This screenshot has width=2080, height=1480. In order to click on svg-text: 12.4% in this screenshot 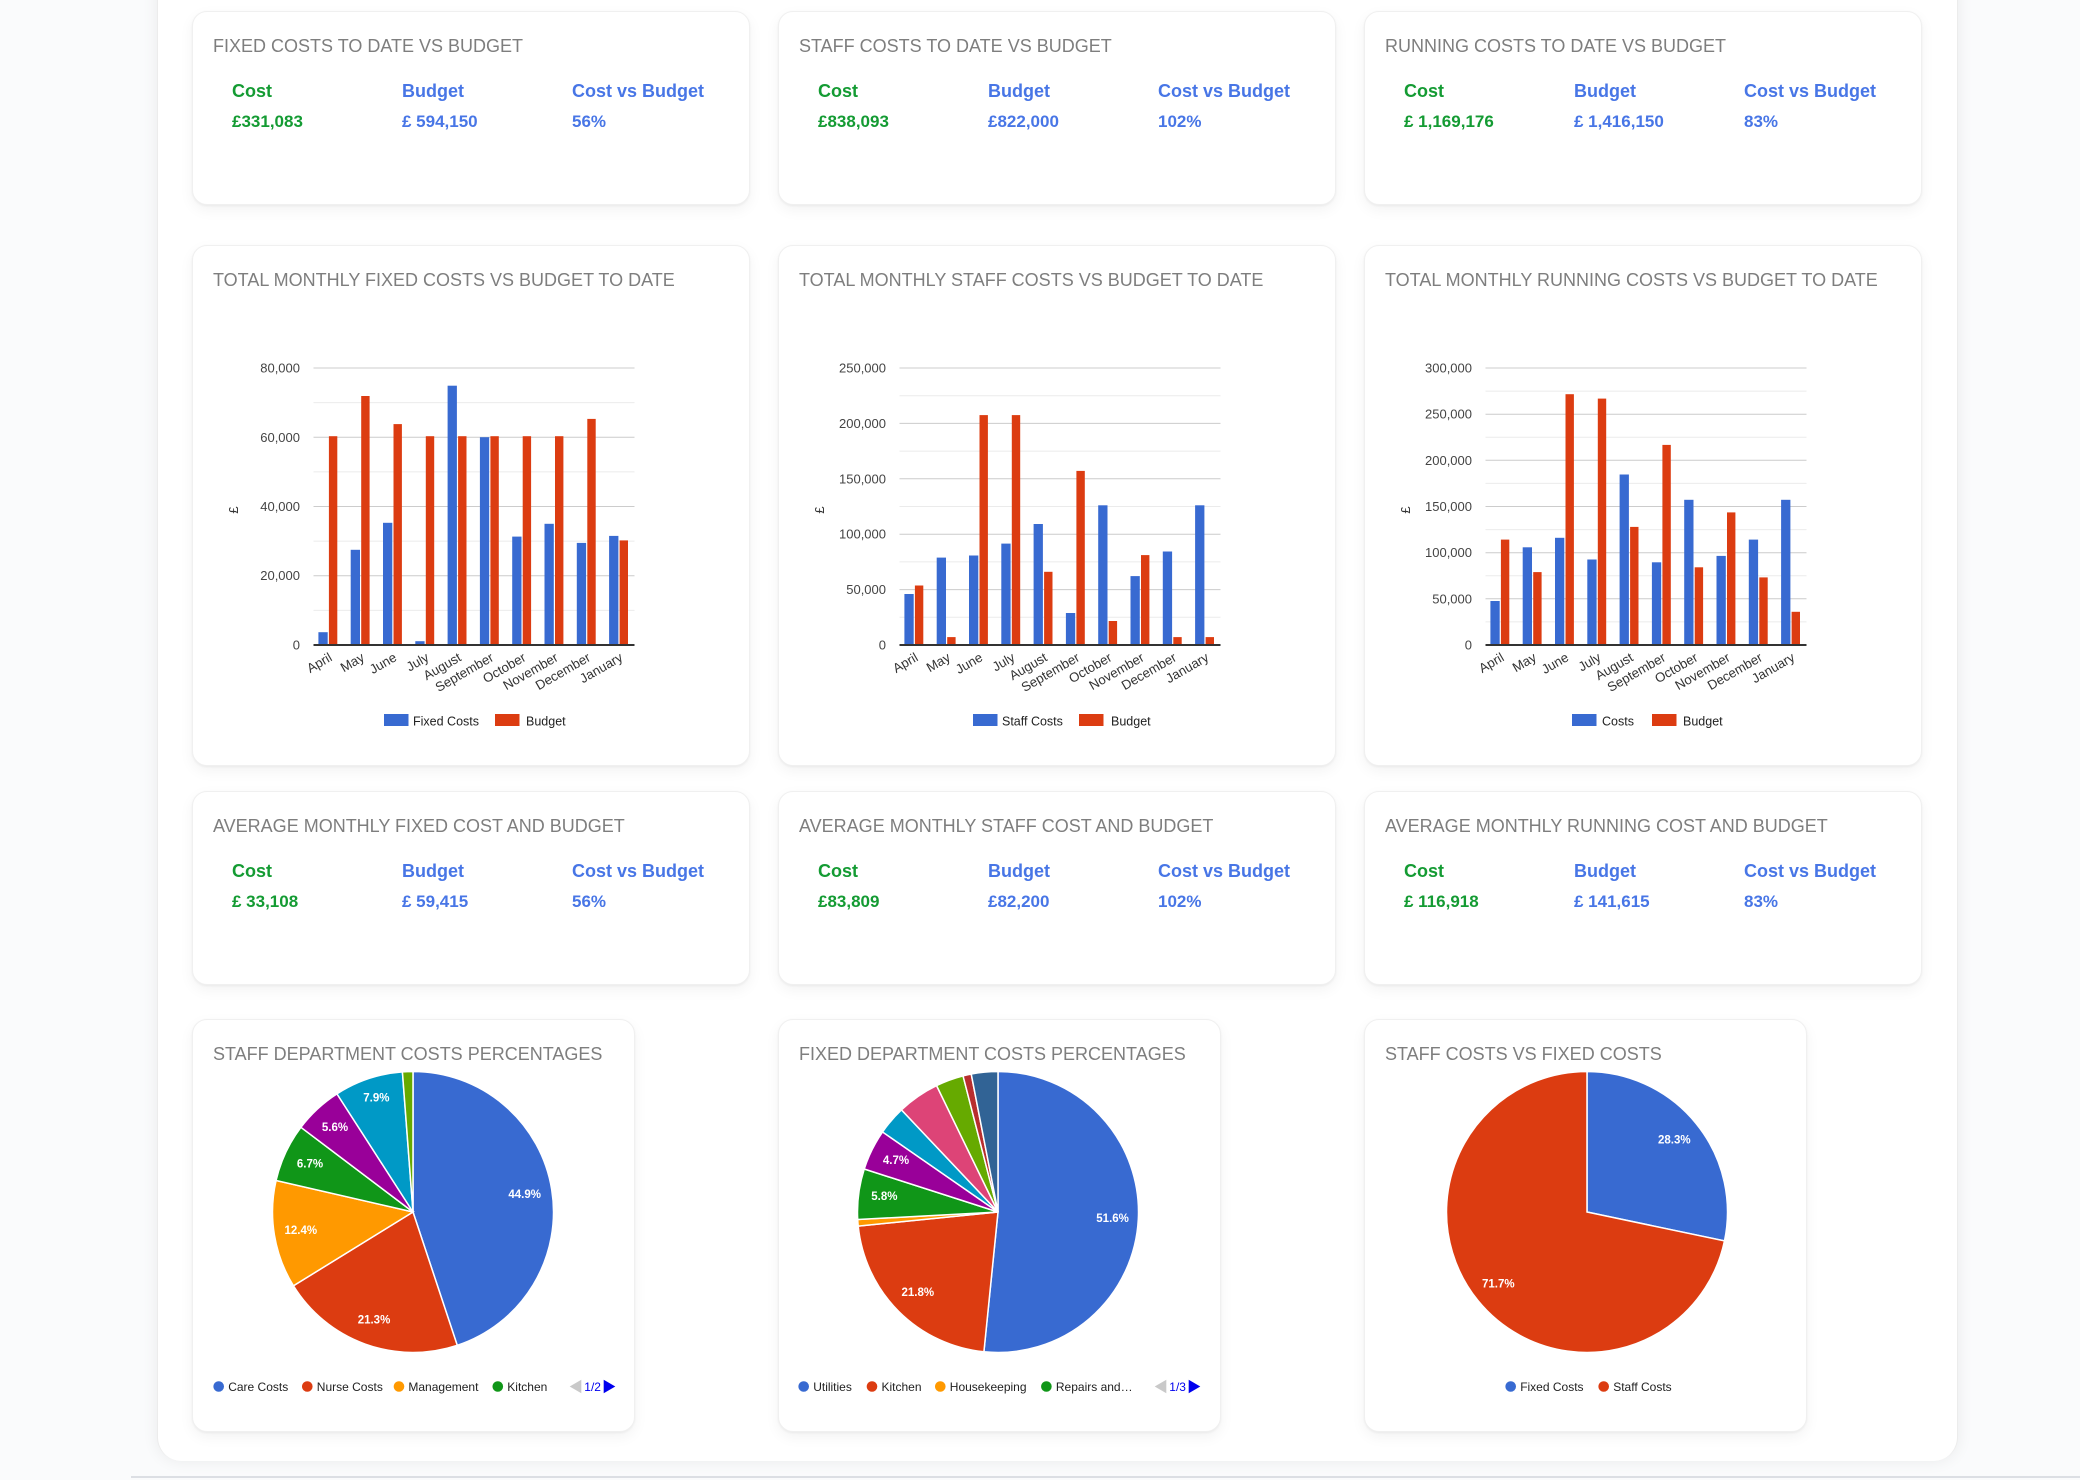, I will do `click(300, 1231)`.